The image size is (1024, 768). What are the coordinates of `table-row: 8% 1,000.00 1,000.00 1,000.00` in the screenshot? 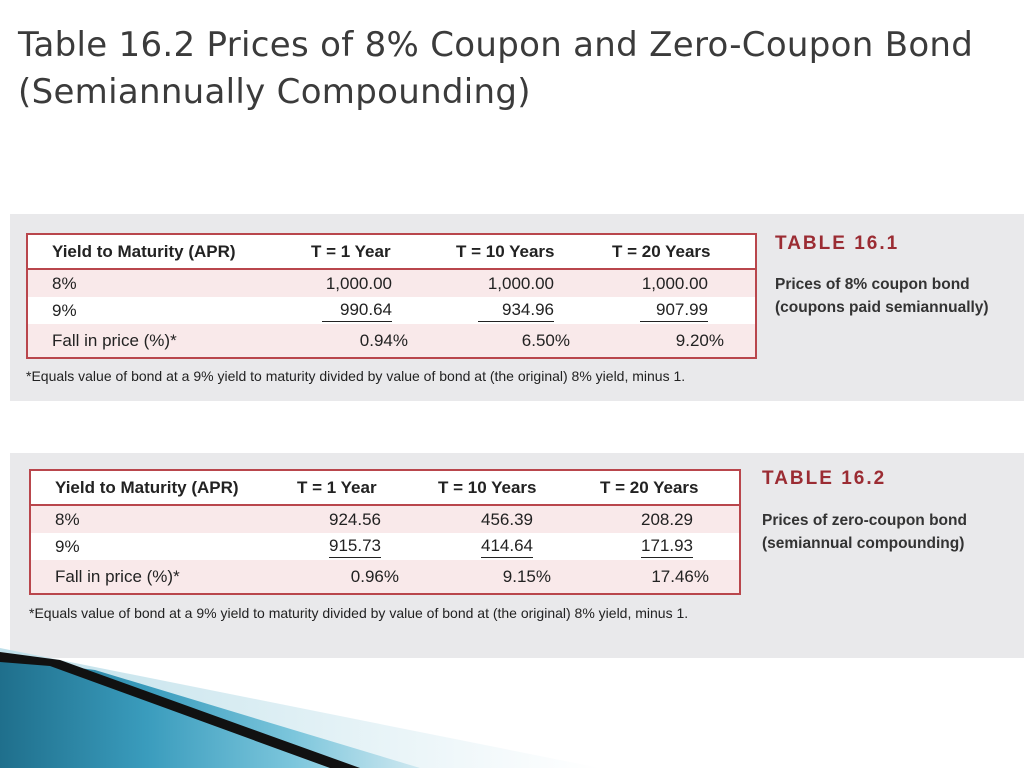 It's located at (391, 283).